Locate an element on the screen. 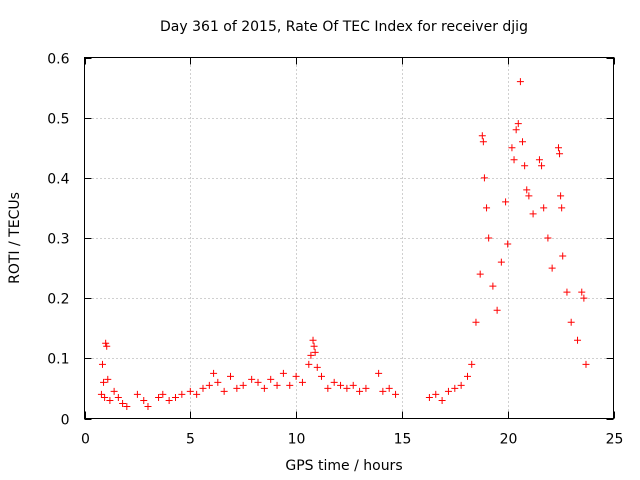 The image size is (640, 480). y-tick-label: 0.6 is located at coordinates (58, 60).